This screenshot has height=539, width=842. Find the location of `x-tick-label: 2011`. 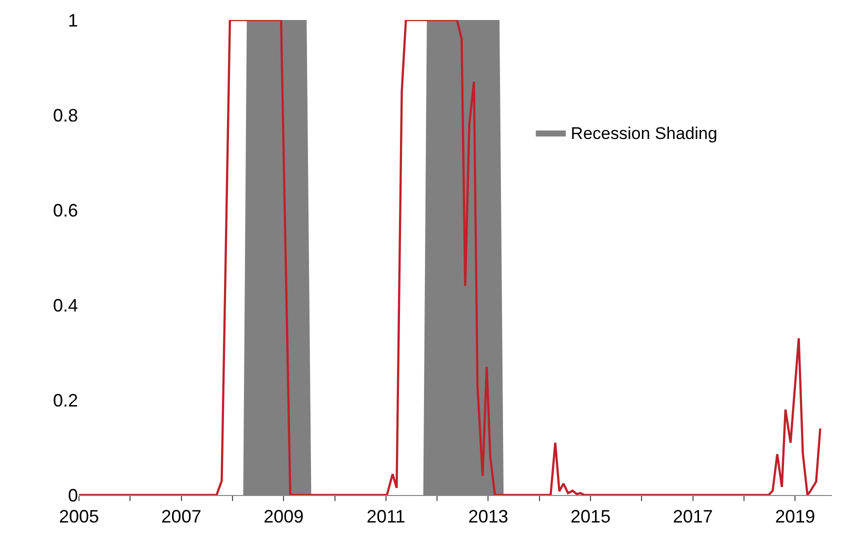

x-tick-label: 2011 is located at coordinates (386, 516).